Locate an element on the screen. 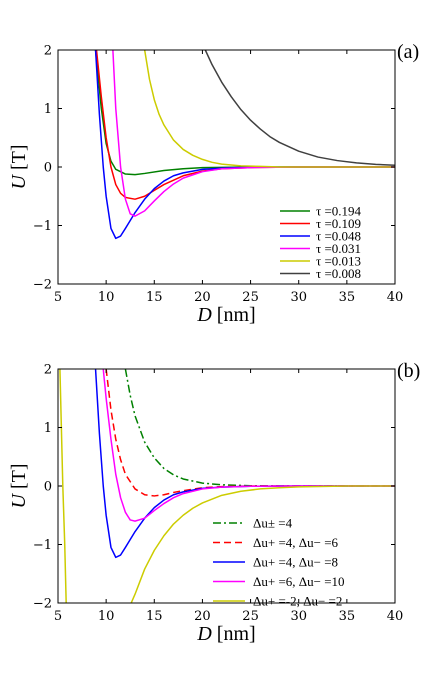  legend-entry: Δu± =4 is located at coordinates (273, 523).